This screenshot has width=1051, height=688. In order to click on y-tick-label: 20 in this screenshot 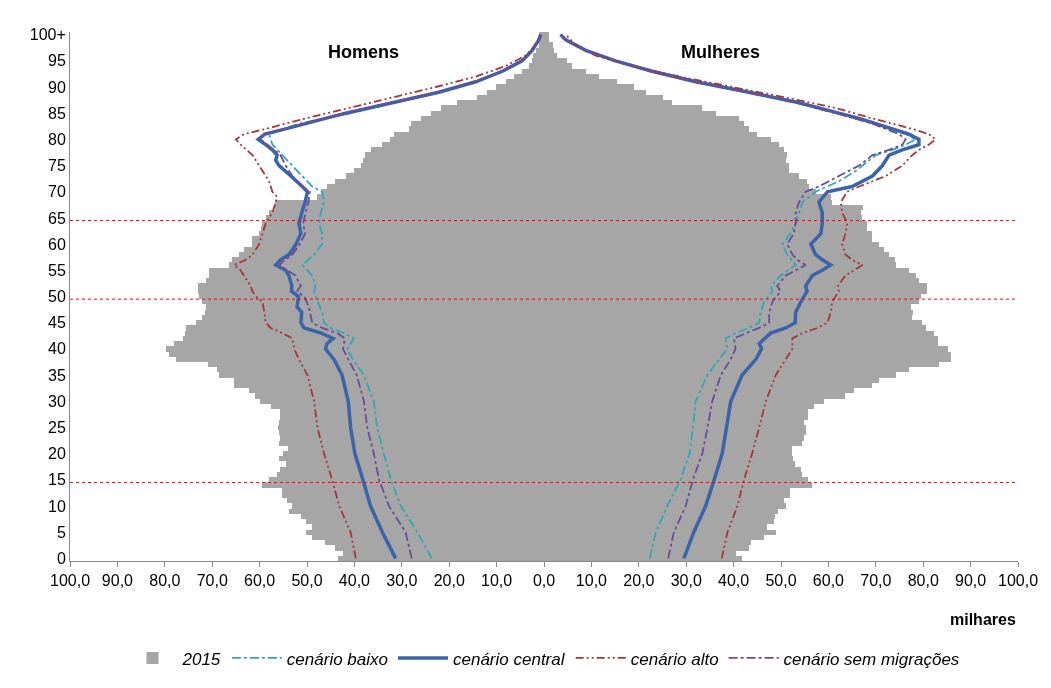, I will do `click(57, 454)`.